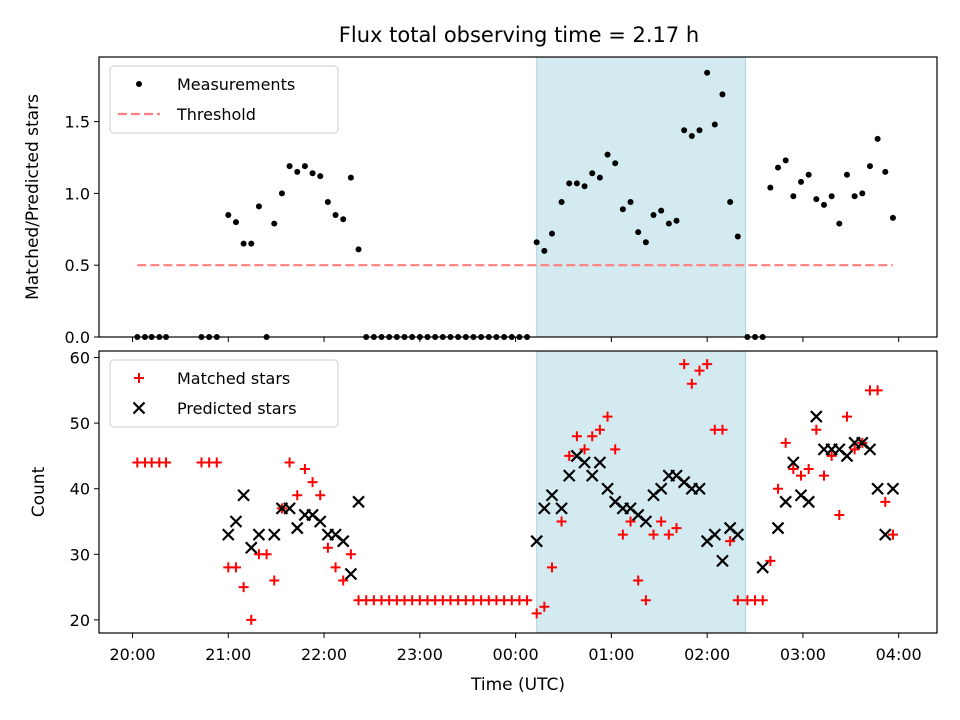 The height and width of the screenshot is (720, 960). What do you see at coordinates (641, 492) in the screenshot?
I see `highlight-band` at bounding box center [641, 492].